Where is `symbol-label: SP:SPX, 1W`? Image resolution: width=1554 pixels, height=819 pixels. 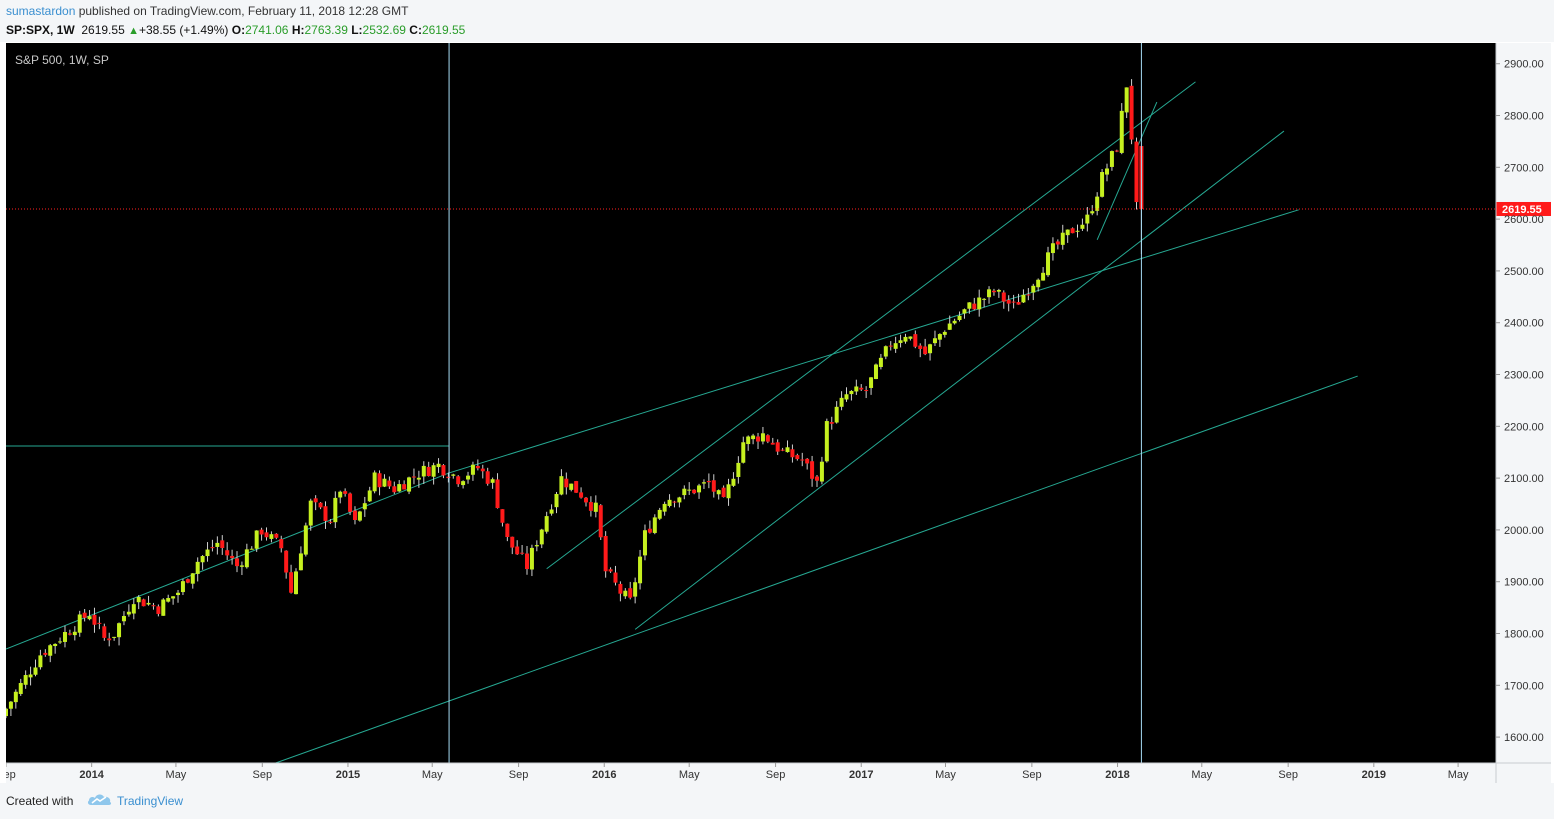
symbol-label: SP:SPX, 1W is located at coordinates (40, 30).